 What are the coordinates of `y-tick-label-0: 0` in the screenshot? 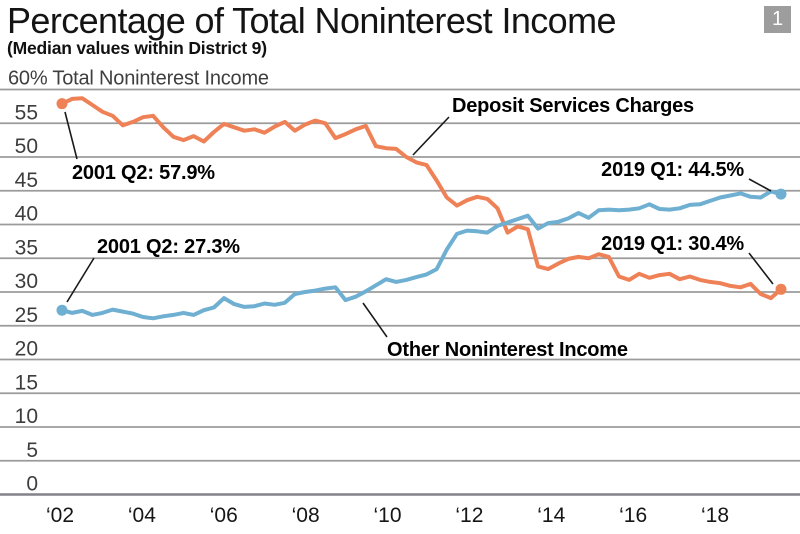 It's located at (32, 484).